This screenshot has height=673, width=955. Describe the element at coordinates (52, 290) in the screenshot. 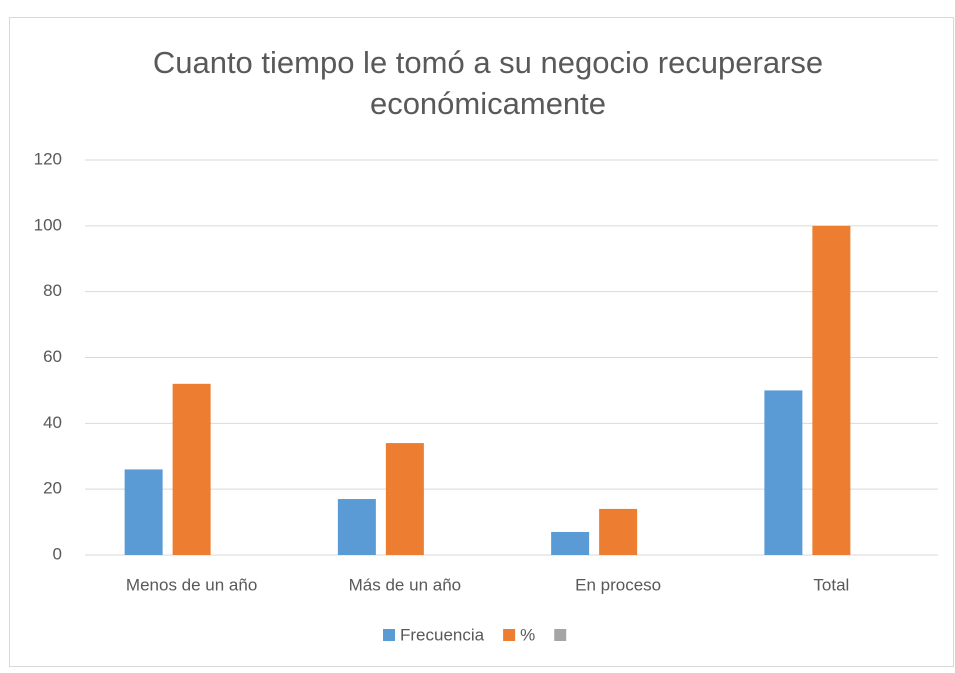

I see `y-tick-label: 80` at that location.